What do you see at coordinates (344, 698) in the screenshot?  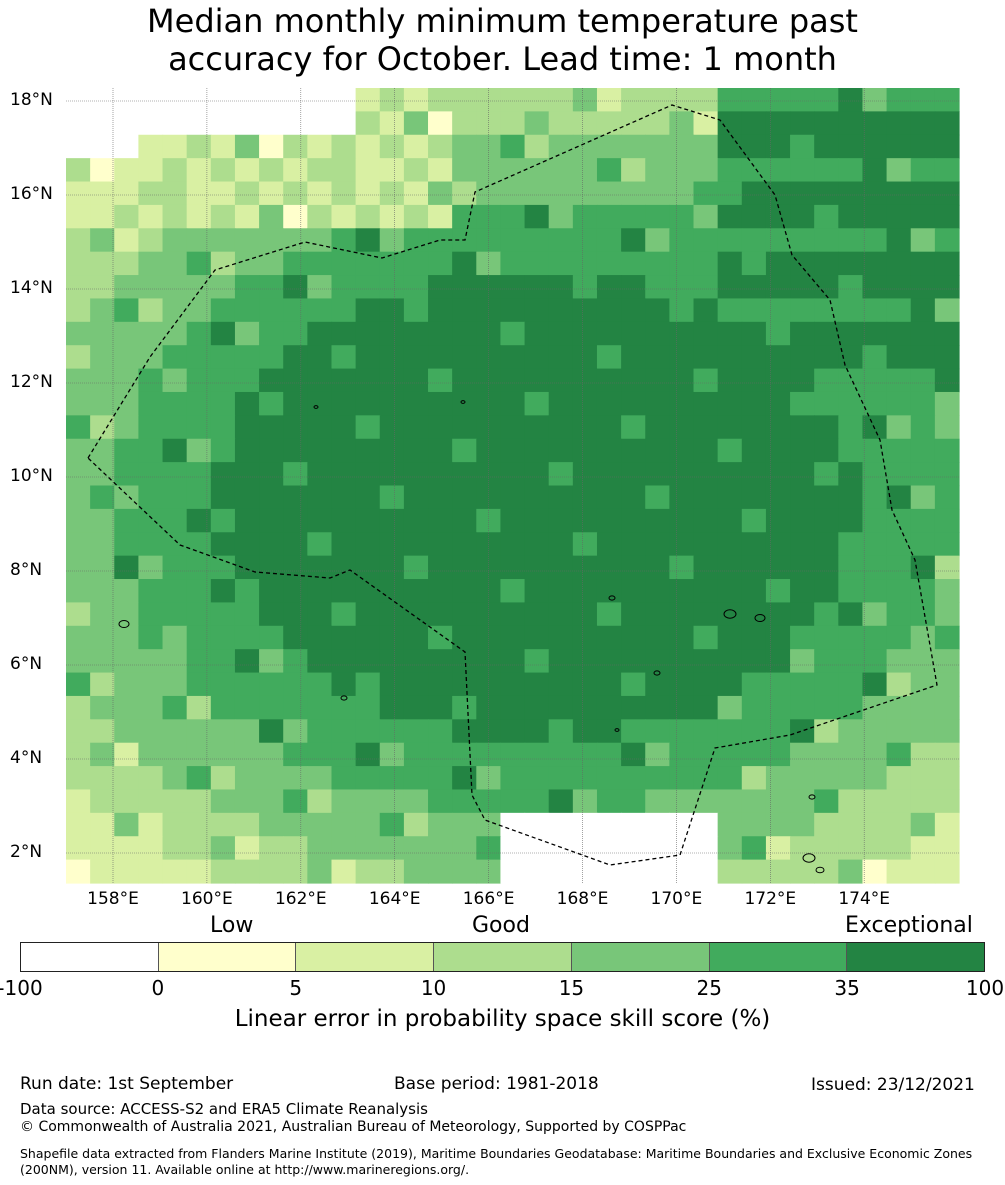 I see `island-outline` at bounding box center [344, 698].